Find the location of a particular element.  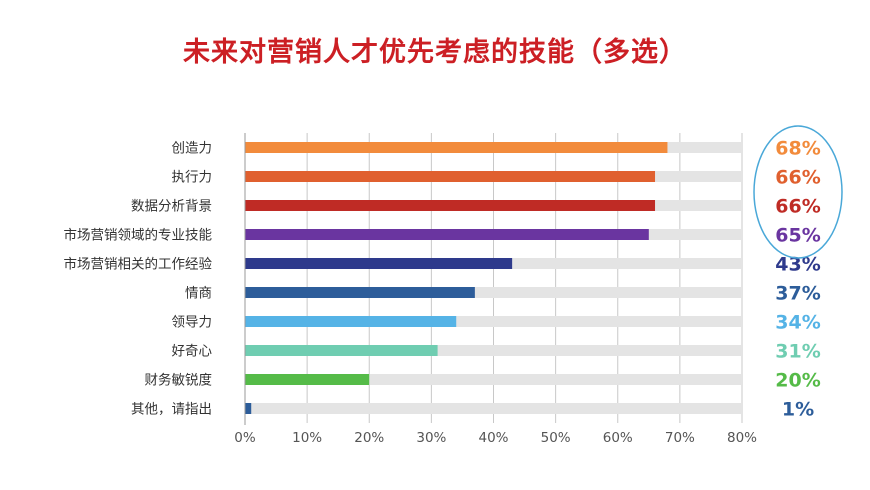

x-tick-label: 40% is located at coordinates (493, 438).